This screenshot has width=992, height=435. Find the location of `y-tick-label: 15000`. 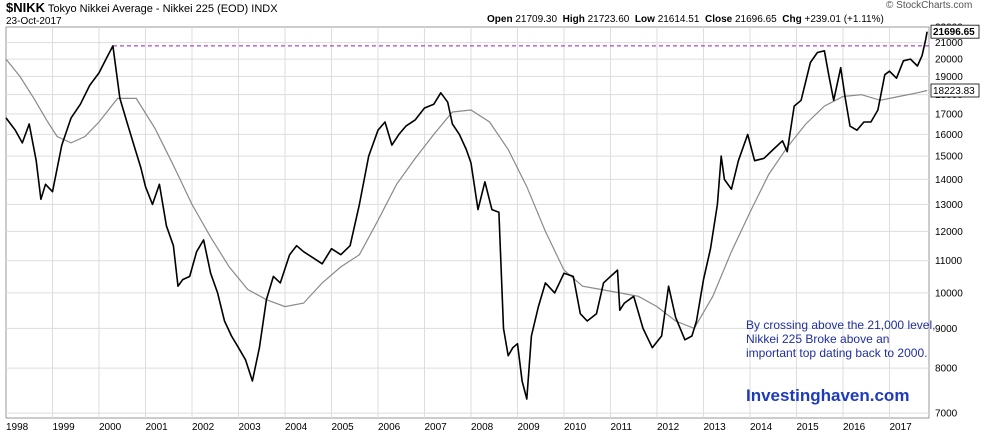

y-tick-label: 15000 is located at coordinates (949, 157).